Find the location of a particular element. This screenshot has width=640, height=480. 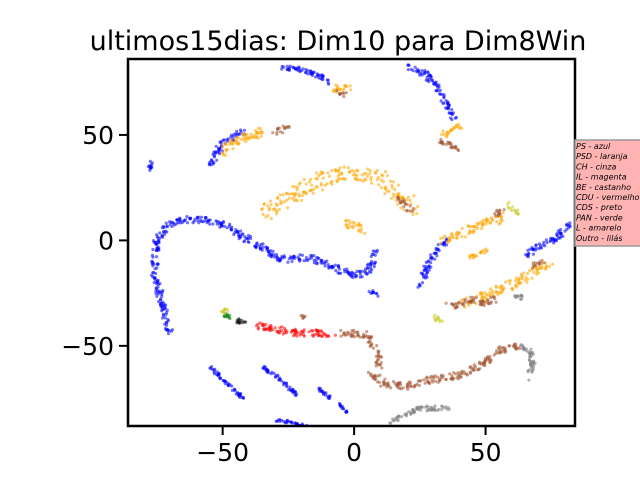

x-tick-label: 50 is located at coordinates (486, 452).